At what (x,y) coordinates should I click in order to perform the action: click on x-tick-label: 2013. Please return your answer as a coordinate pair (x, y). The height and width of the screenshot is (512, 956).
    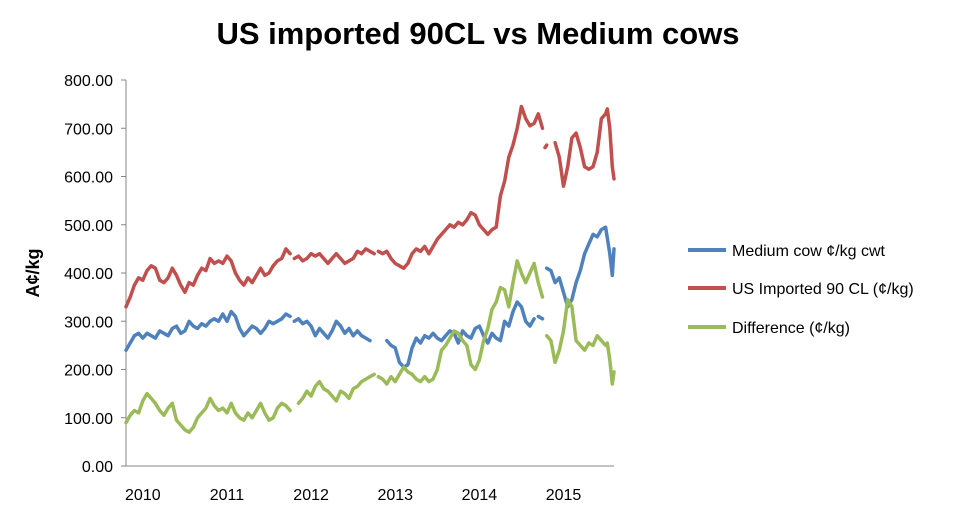
    Looking at the image, I should click on (395, 495).